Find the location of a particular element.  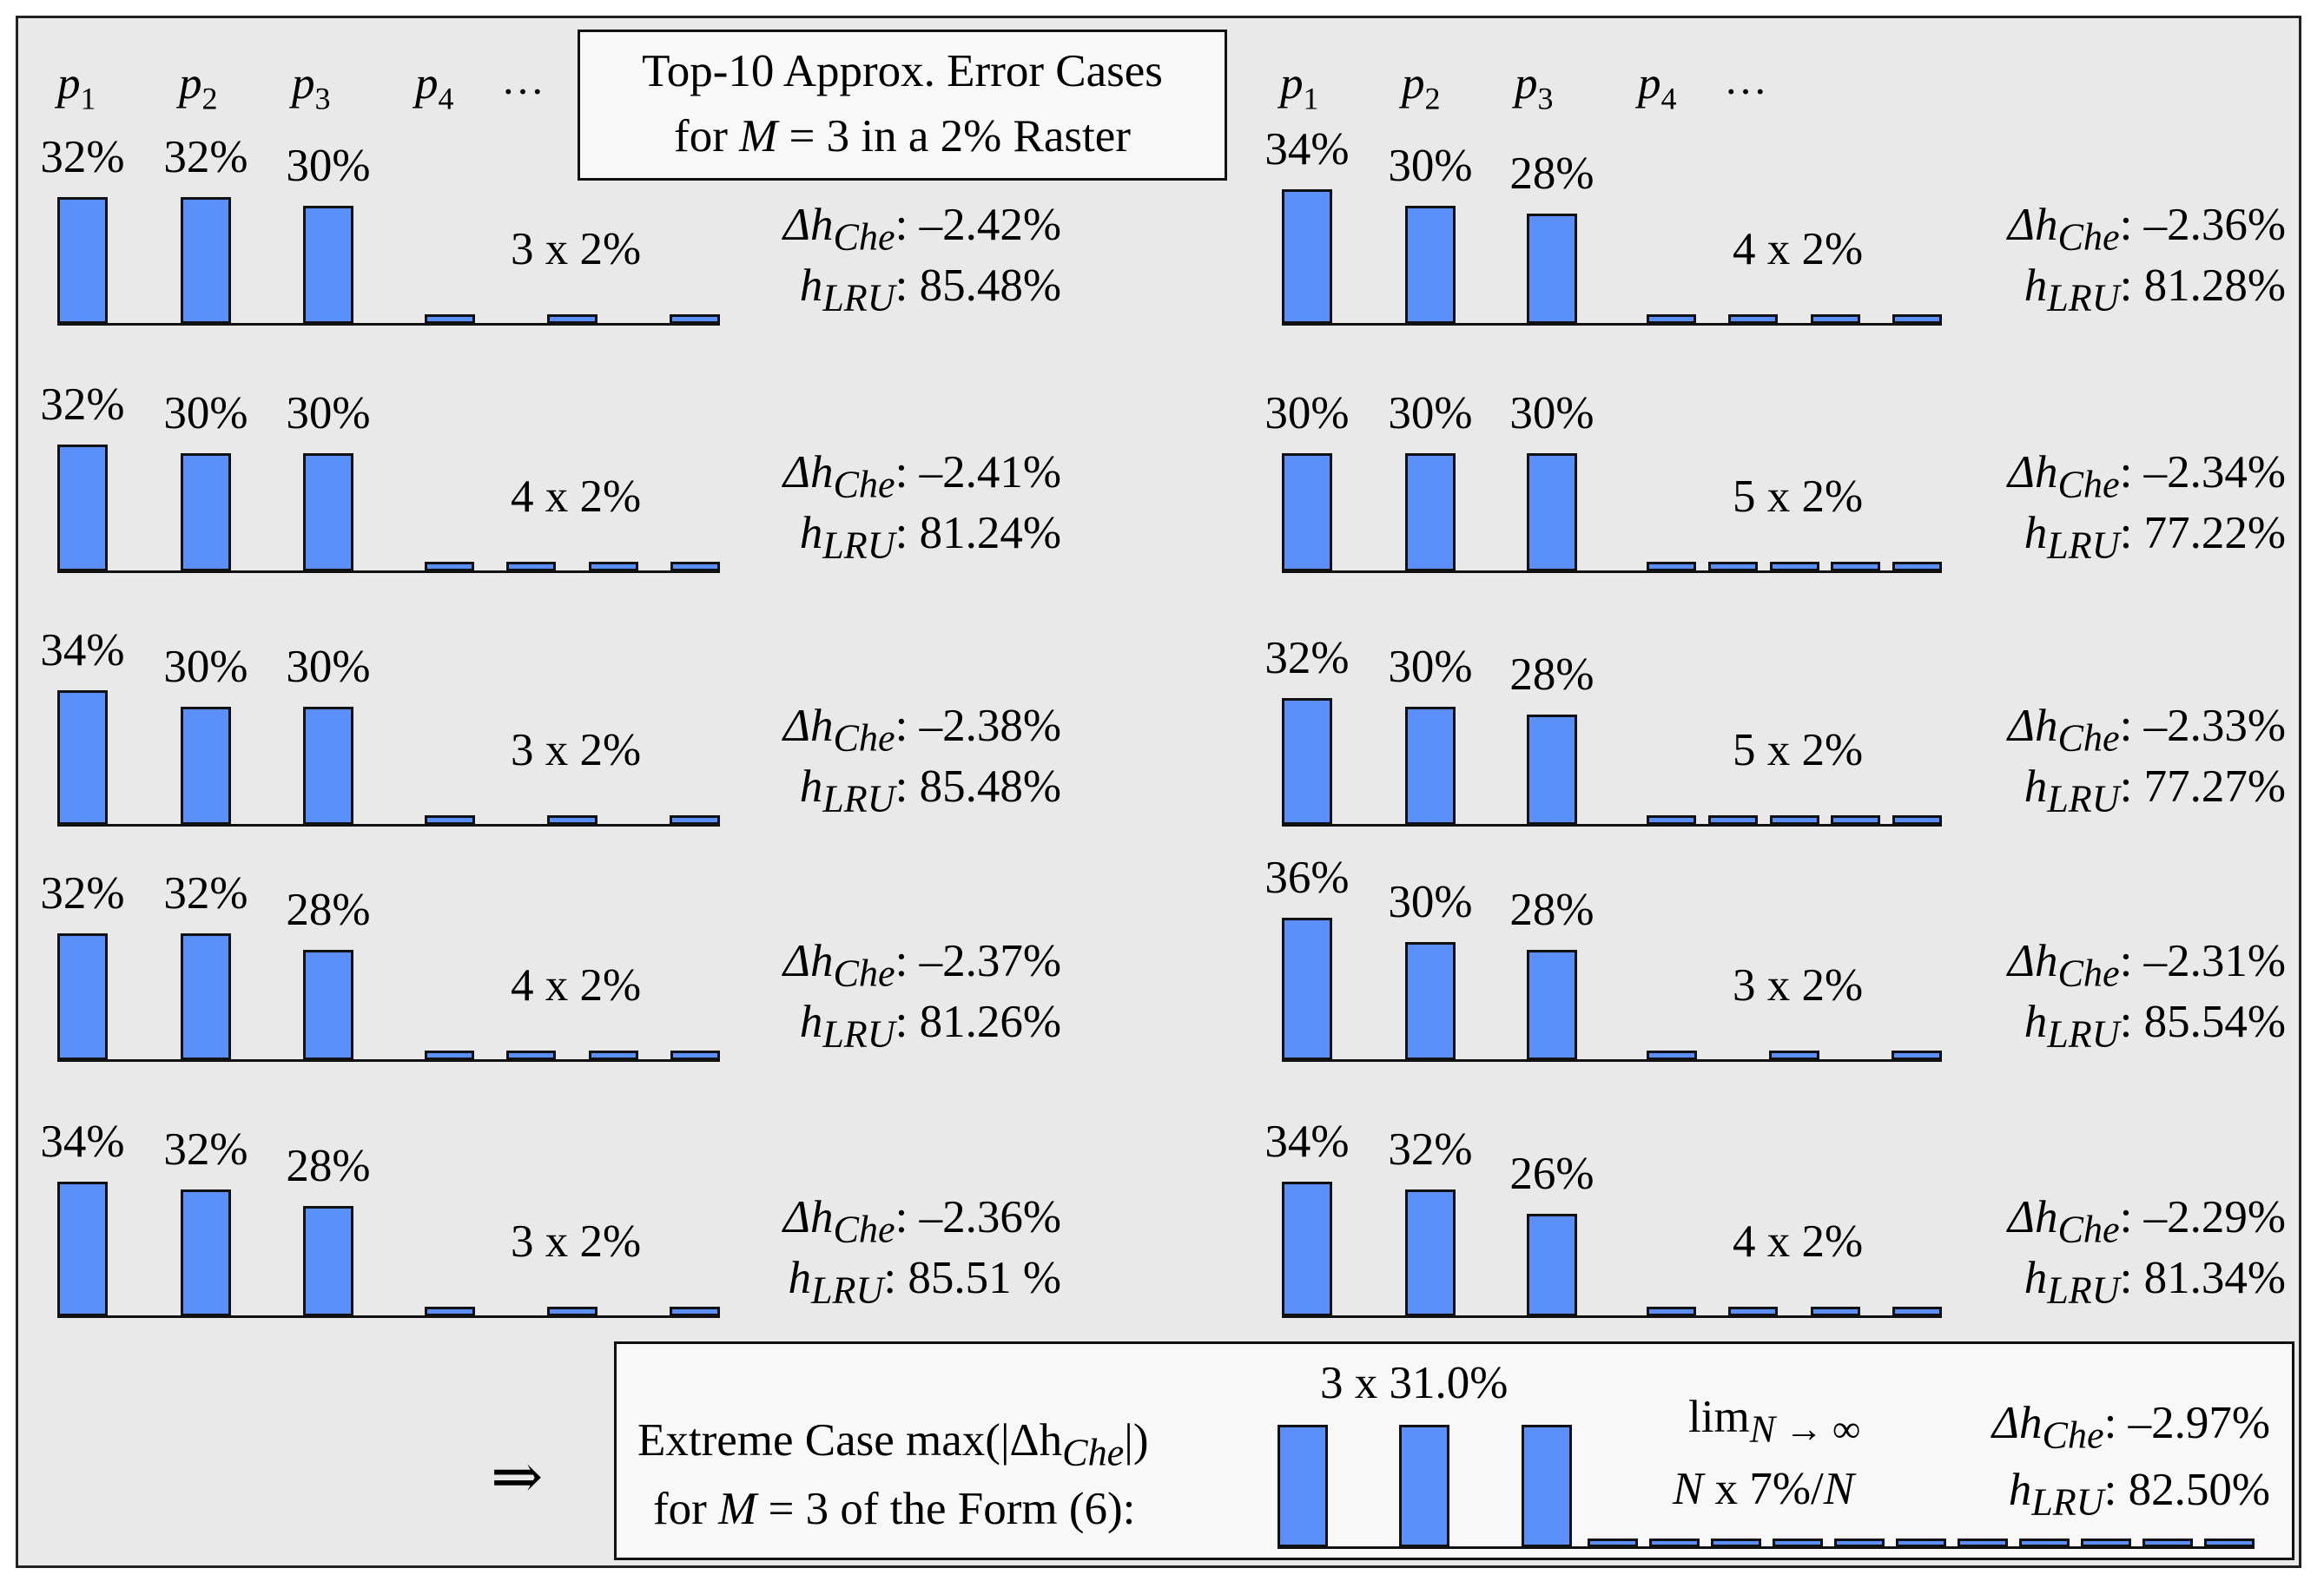

delta-h-che-value: ΔhChe: –2.41% is located at coordinates (922, 477).